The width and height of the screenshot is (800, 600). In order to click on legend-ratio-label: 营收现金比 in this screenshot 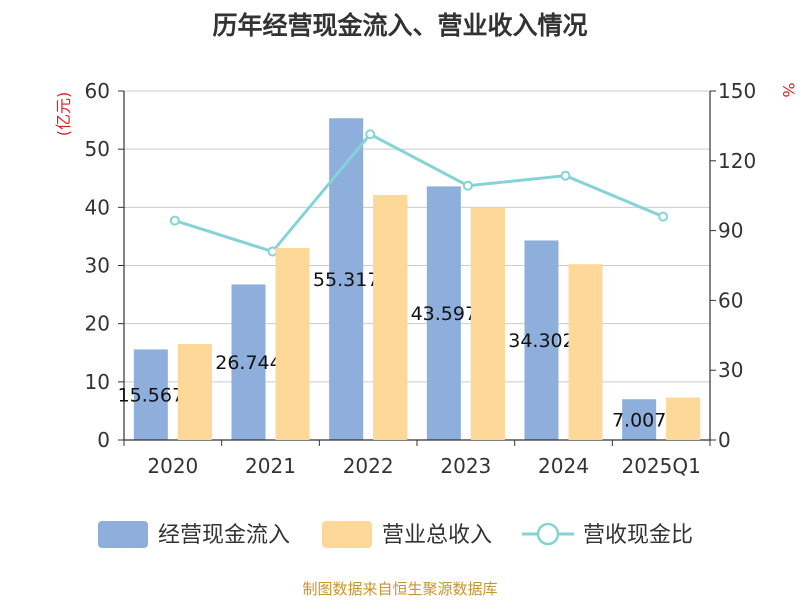, I will do `click(638, 535)`.